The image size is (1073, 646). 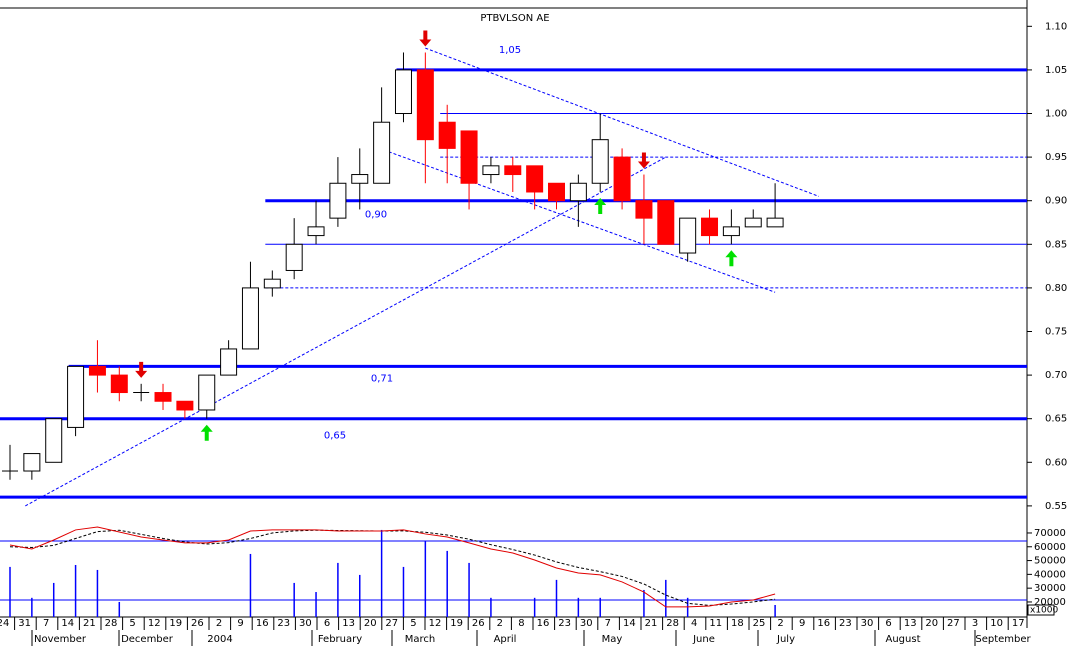 What do you see at coordinates (505, 639) in the screenshot?
I see `month-label: April` at bounding box center [505, 639].